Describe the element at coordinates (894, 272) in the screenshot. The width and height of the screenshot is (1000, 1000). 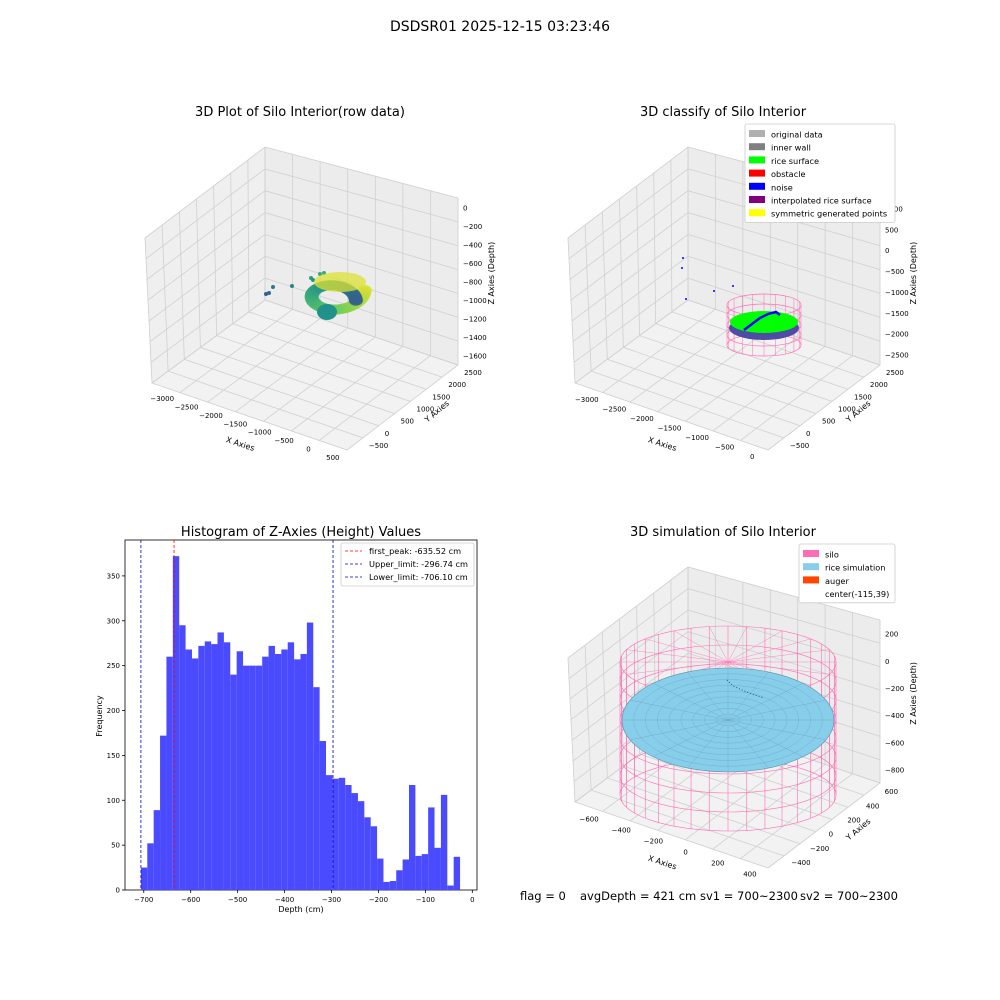
I see `cls-ztick-label: −500` at that location.